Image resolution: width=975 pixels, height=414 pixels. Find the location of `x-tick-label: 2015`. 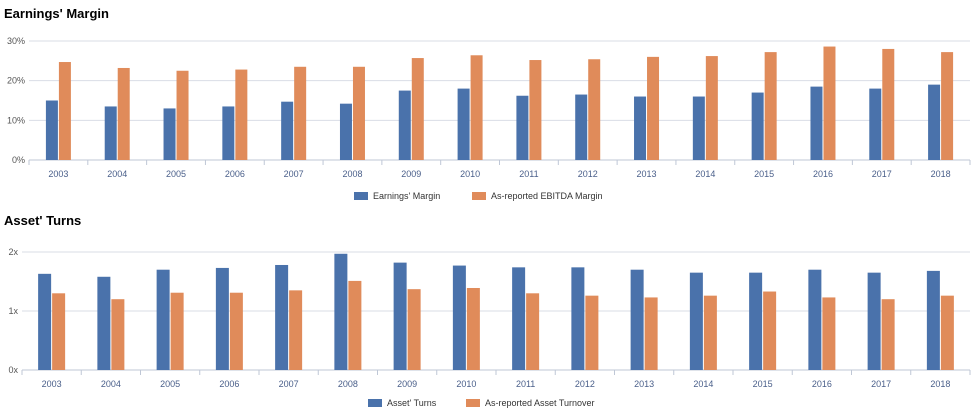

x-tick-label: 2015 is located at coordinates (763, 384).